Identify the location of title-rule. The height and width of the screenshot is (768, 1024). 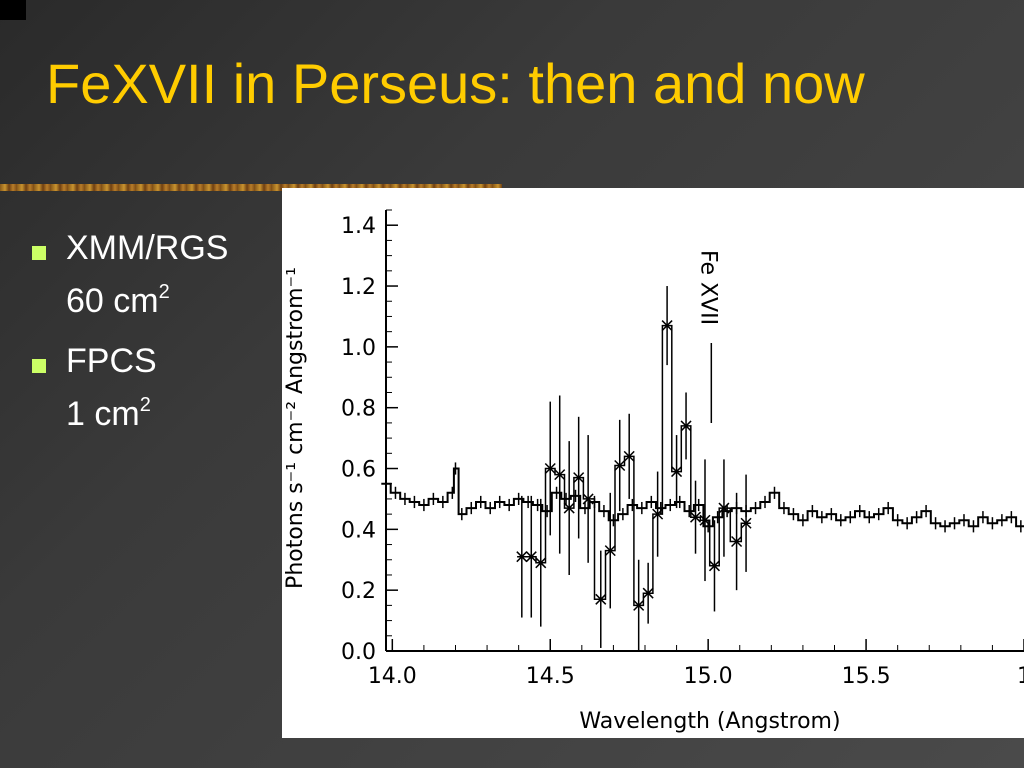
(251, 187).